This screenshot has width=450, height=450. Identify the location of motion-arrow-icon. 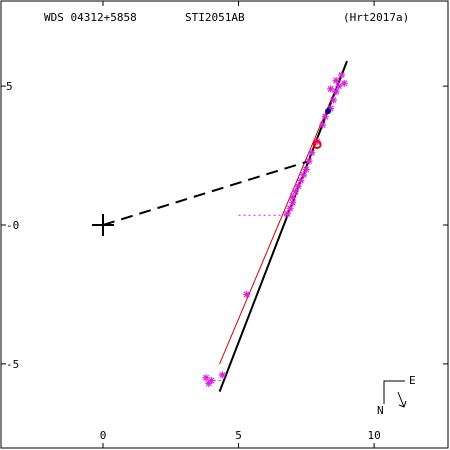
(402, 399).